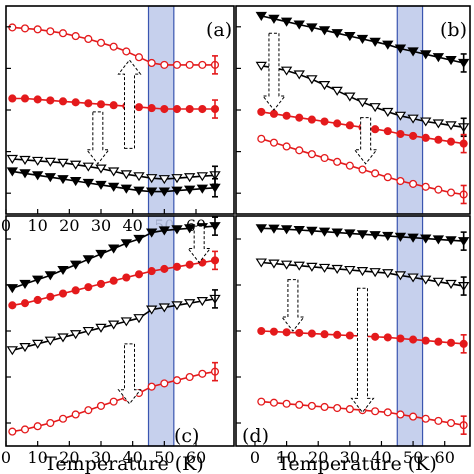 The image size is (474, 474). Describe the element at coordinates (69, 225) in the screenshot. I see `x-tick-label: 20` at that location.